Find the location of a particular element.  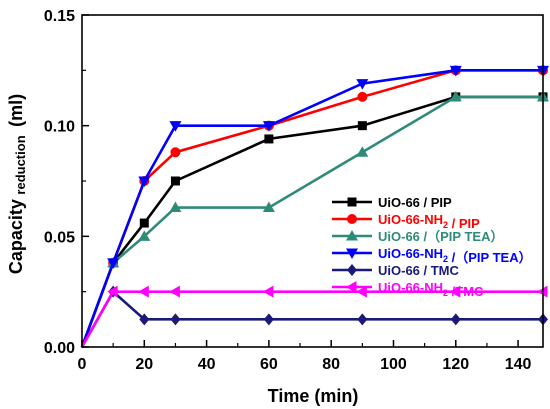

legend-label-part: UiO-66 /（PIP TEA） is located at coordinates (440, 236).